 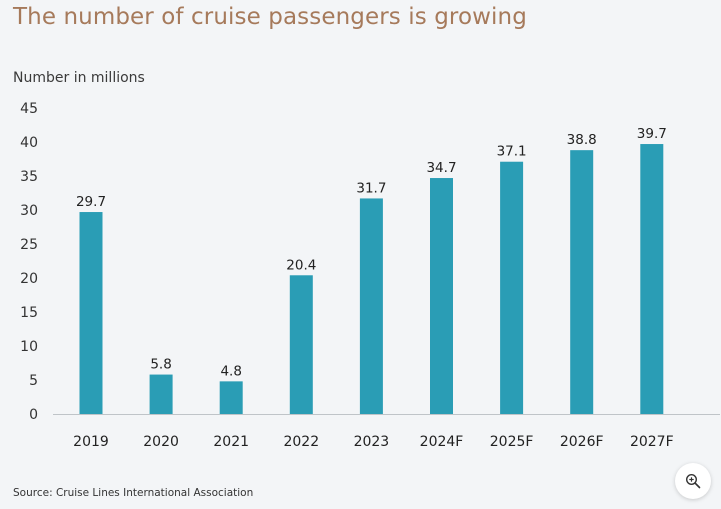 What do you see at coordinates (29, 347) in the screenshot?
I see `y-tick-label: 10` at bounding box center [29, 347].